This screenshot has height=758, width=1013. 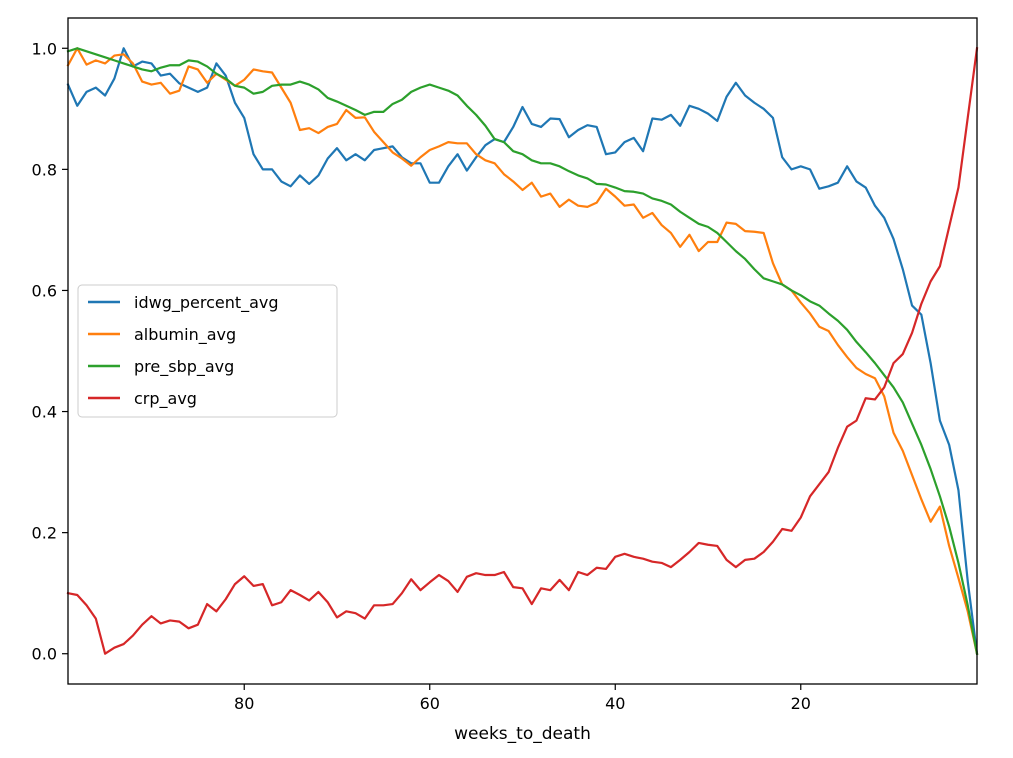 I want to click on x-tick-label: 60, so click(x=430, y=703).